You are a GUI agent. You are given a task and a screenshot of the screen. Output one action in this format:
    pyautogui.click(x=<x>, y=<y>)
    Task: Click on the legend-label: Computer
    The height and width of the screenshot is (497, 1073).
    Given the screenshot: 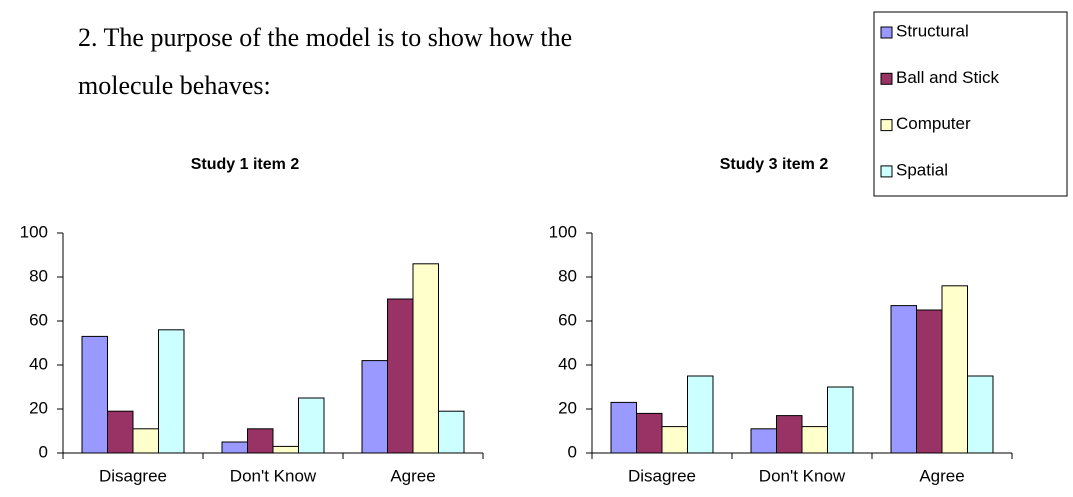 What is the action you would take?
    pyautogui.click(x=933, y=123)
    